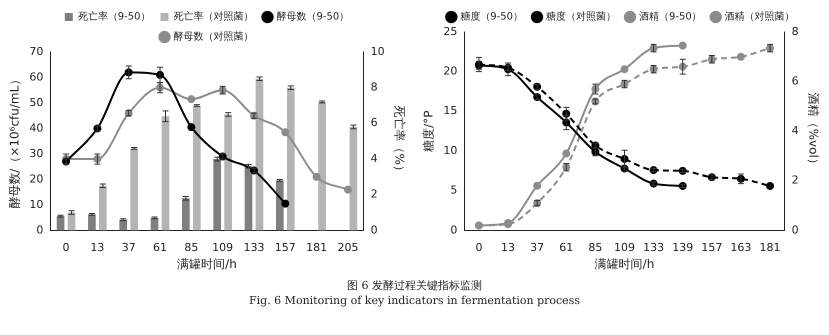 The width and height of the screenshot is (829, 335). I want to click on y2-axis-title: 死亡率（%）, so click(399, 141).